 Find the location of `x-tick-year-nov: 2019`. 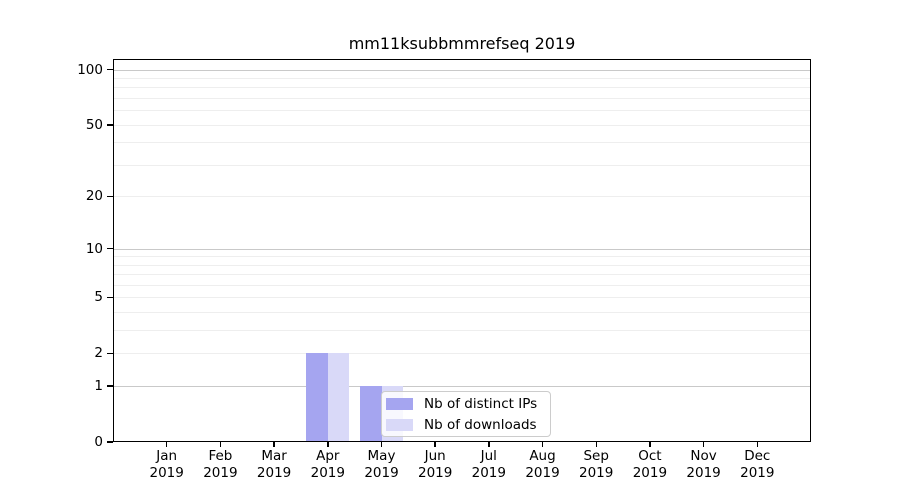

x-tick-year-nov: 2019 is located at coordinates (703, 473).